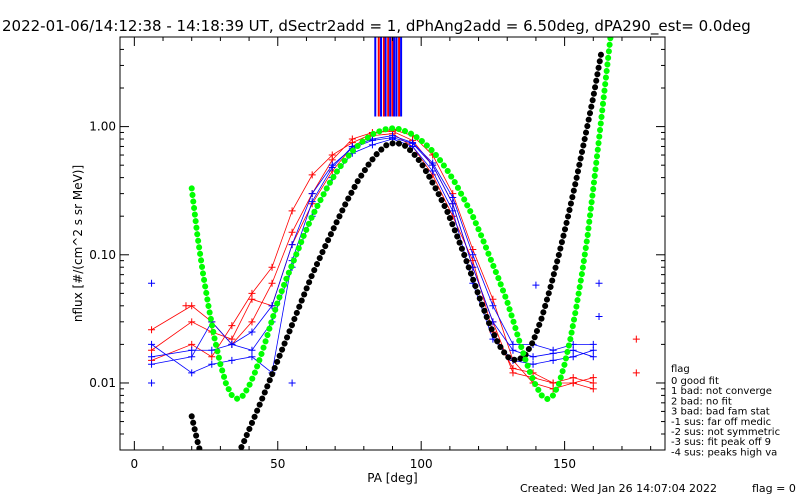 The height and width of the screenshot is (500, 800). I want to click on legend-item: -2 sus: not symmetric, so click(725, 432).